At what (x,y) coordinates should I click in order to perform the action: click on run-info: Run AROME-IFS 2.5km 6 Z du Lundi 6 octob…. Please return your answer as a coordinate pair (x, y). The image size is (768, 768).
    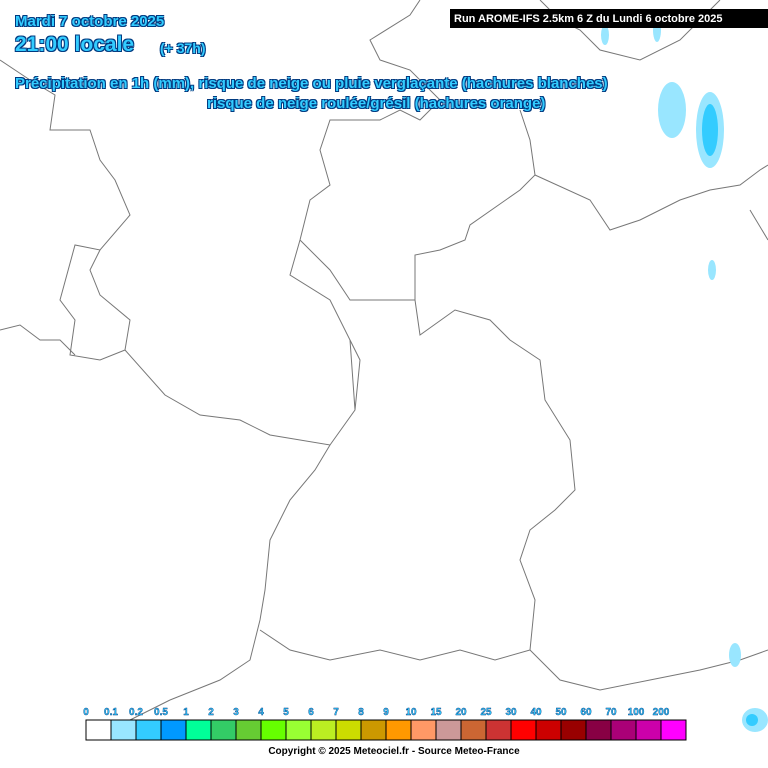
    Looking at the image, I should click on (588, 19).